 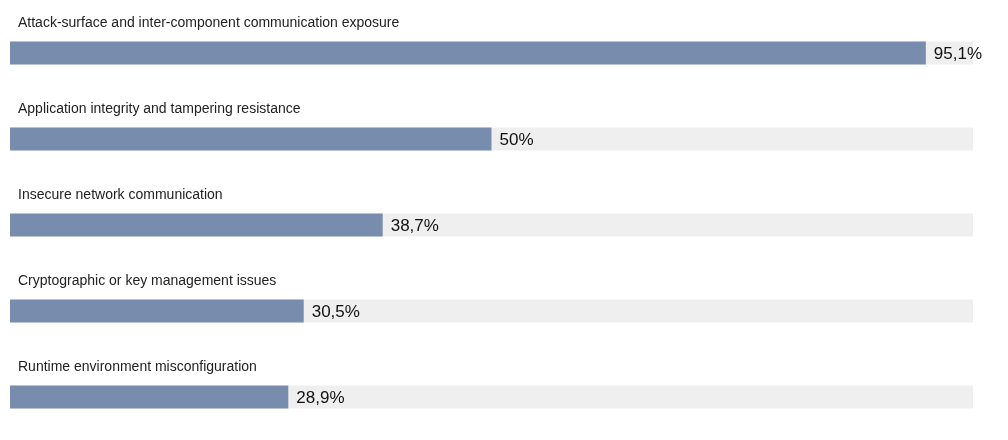 I want to click on y-tick-label: Attack-surface and inter-component communication exposure, so click(x=209, y=22).